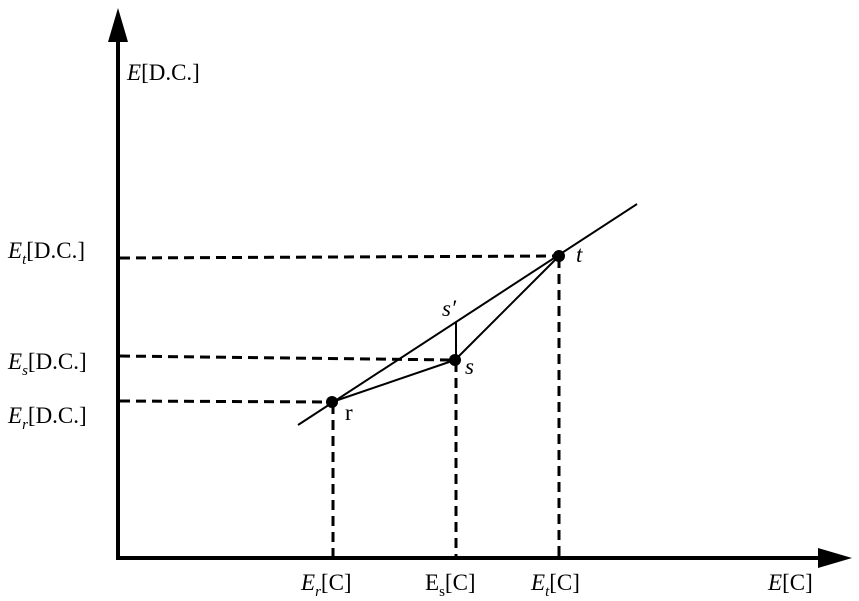 This screenshot has width=859, height=601. Describe the element at coordinates (790, 582) in the screenshot. I see `x-axis-title: E[C]` at that location.